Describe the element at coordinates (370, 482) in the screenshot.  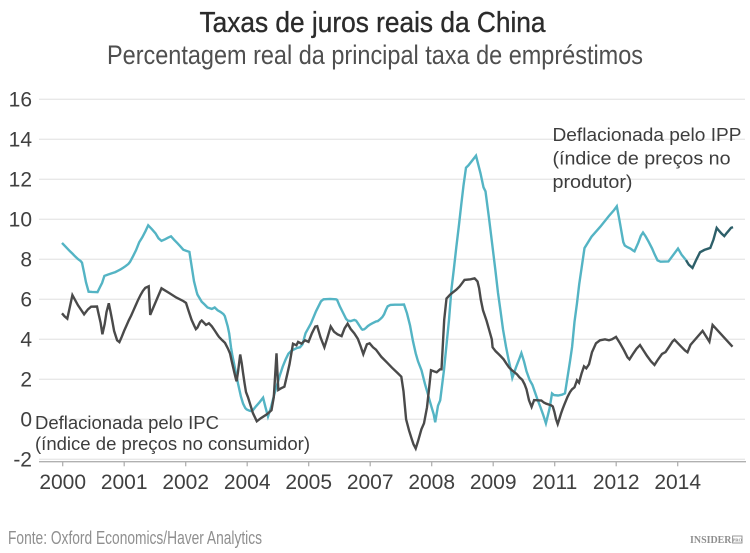
I see `svg-text: 2007` at that location.